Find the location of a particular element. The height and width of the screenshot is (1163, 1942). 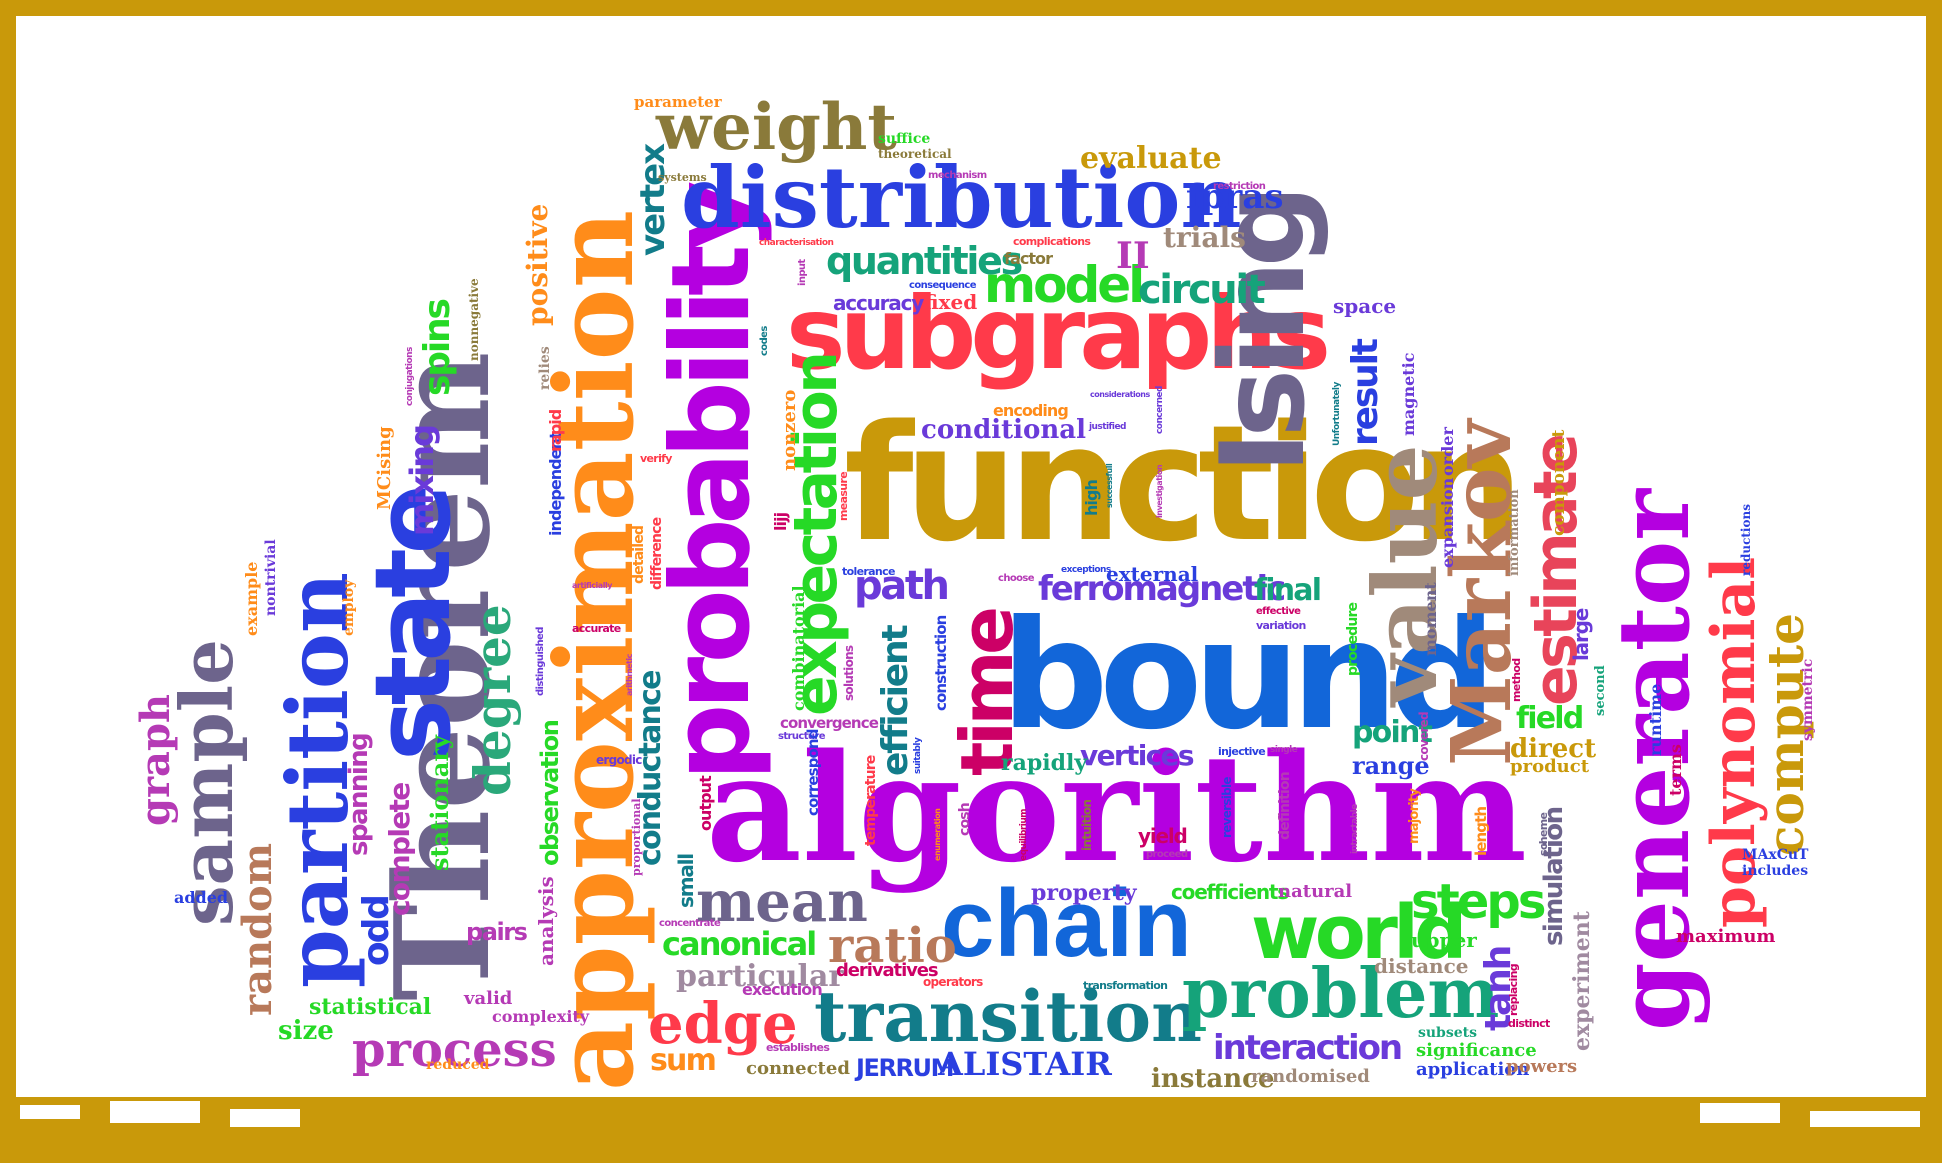

word-cloud-term: model is located at coordinates (1064, 285).